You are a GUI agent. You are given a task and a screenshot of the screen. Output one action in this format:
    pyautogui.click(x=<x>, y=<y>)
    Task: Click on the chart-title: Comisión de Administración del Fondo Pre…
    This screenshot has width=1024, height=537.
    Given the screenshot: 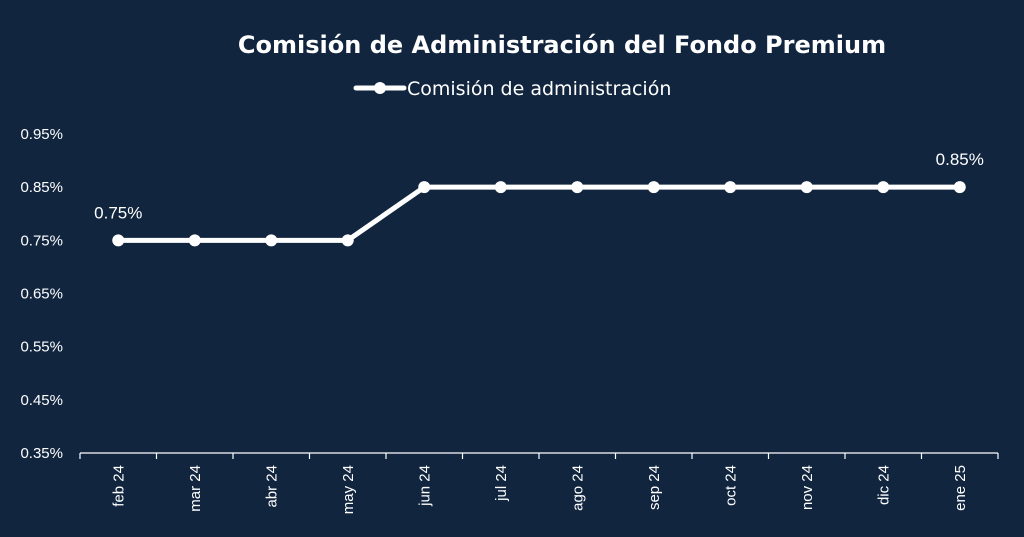 What is the action you would take?
    pyautogui.click(x=562, y=45)
    